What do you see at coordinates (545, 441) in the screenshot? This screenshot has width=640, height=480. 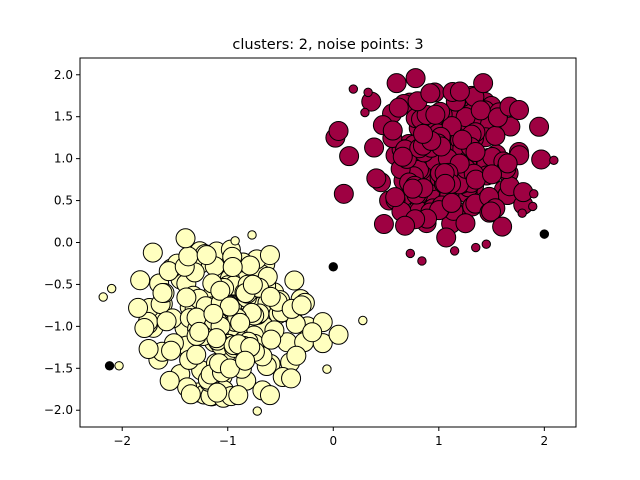 I see `x-tick-label: 2` at bounding box center [545, 441].